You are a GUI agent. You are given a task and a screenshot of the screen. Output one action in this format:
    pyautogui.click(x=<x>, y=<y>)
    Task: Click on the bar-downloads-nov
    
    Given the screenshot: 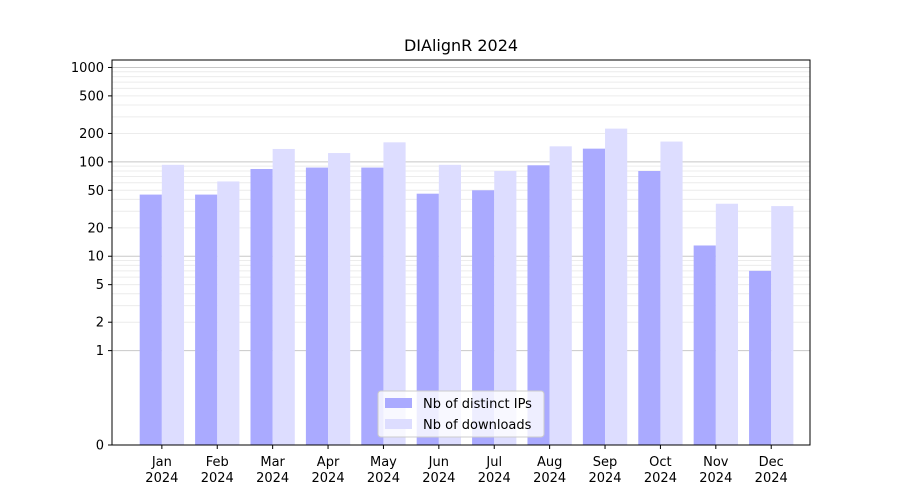 What is the action you would take?
    pyautogui.click(x=726, y=324)
    